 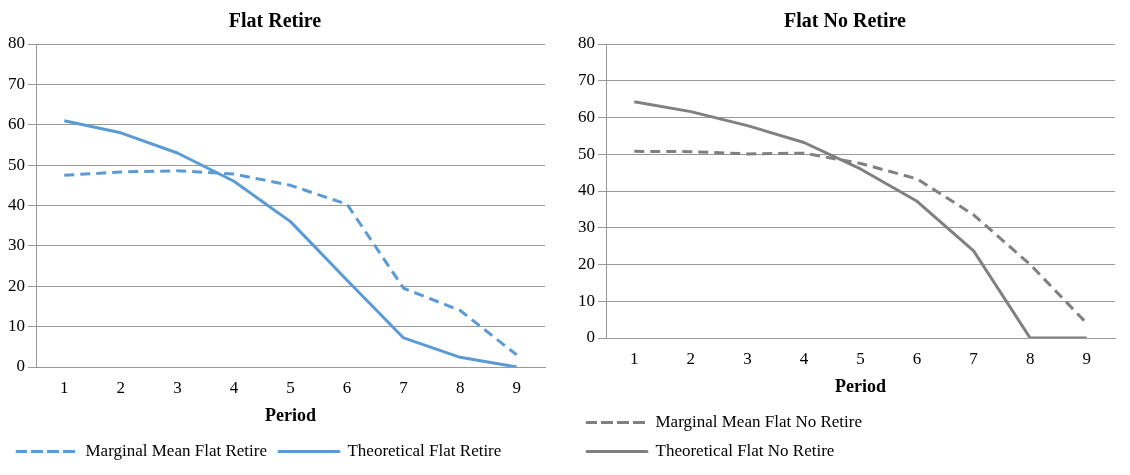 What do you see at coordinates (745, 450) in the screenshot?
I see `legend-label: Theoretical Flat No Retire` at bounding box center [745, 450].